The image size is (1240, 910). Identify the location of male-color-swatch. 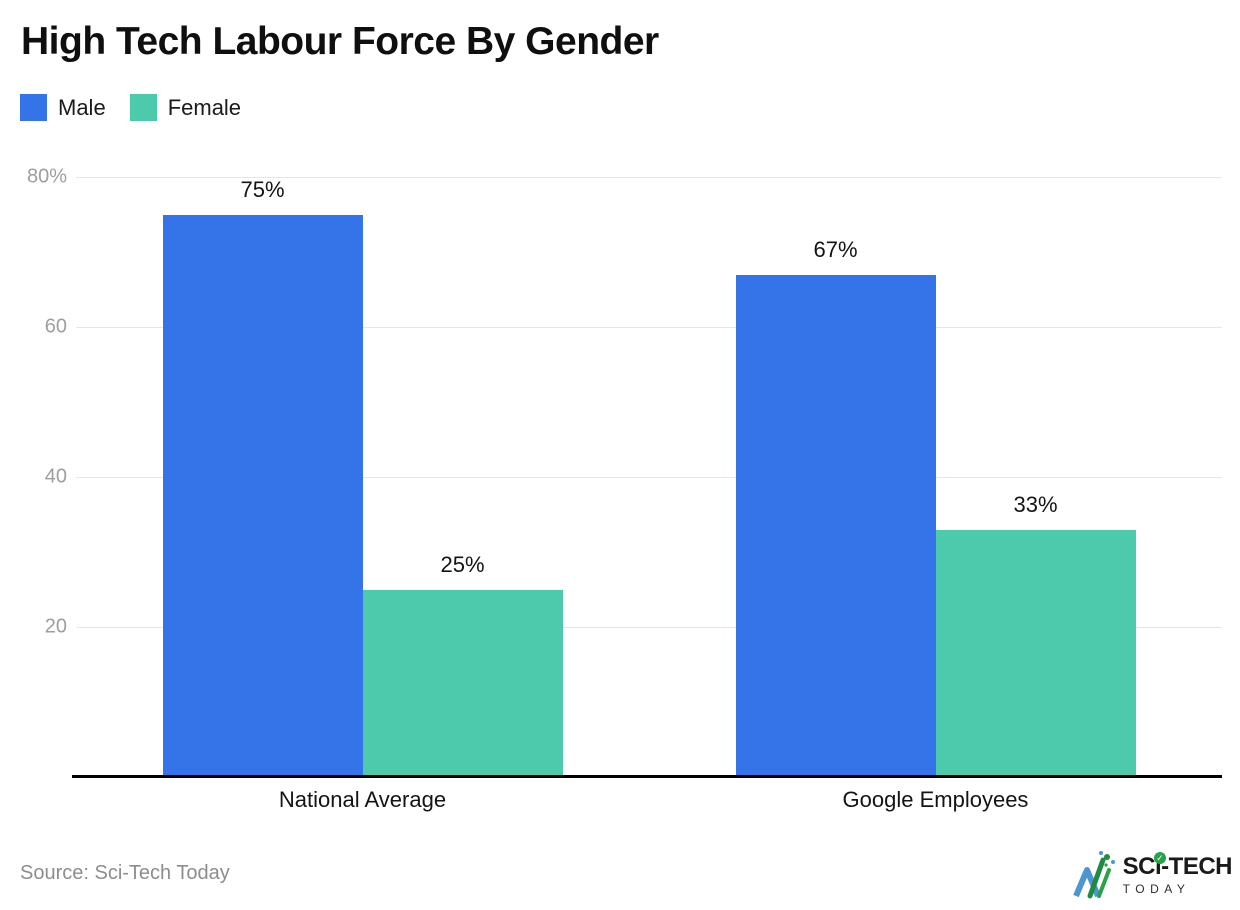
(33, 107).